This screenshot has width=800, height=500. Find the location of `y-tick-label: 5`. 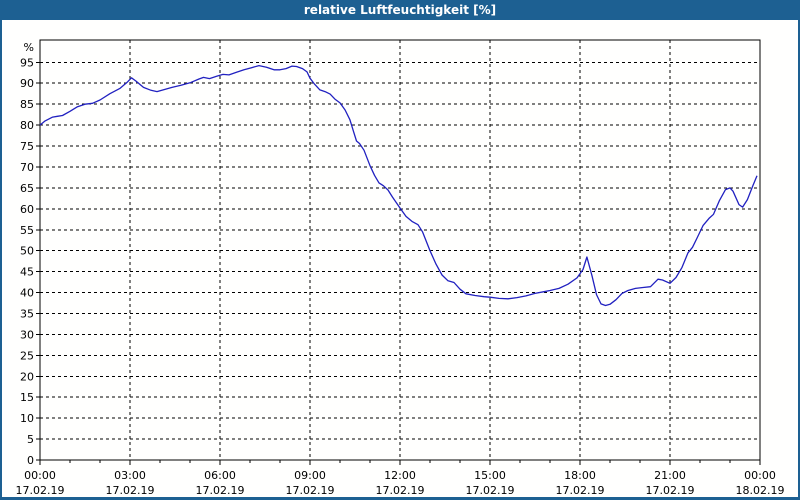

y-tick-label: 5 is located at coordinates (30, 439).